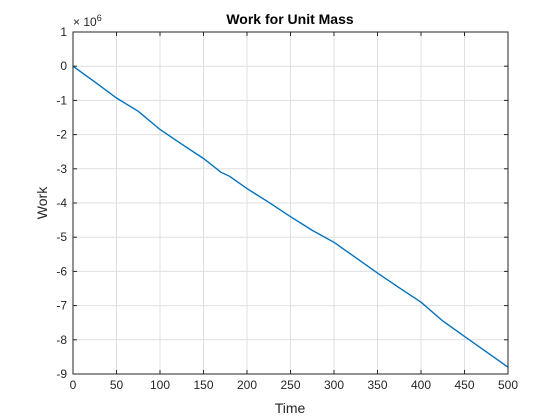 The image size is (560, 420). Describe the element at coordinates (61, 237) in the screenshot. I see `y-tick-label: -5` at that location.